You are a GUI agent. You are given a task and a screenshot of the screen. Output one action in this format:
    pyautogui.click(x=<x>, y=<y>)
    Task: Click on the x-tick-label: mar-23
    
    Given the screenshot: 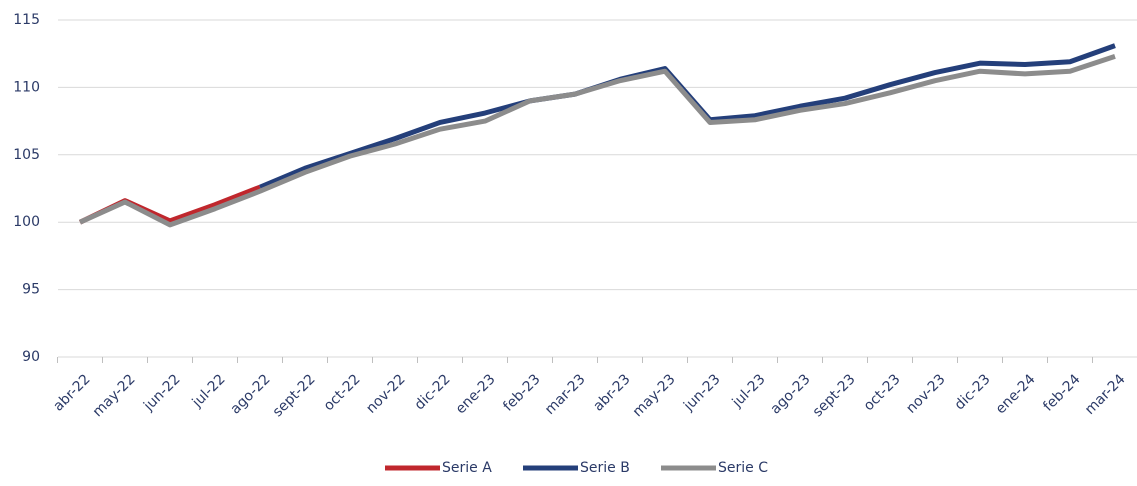 What is the action you would take?
    pyautogui.click(x=565, y=394)
    